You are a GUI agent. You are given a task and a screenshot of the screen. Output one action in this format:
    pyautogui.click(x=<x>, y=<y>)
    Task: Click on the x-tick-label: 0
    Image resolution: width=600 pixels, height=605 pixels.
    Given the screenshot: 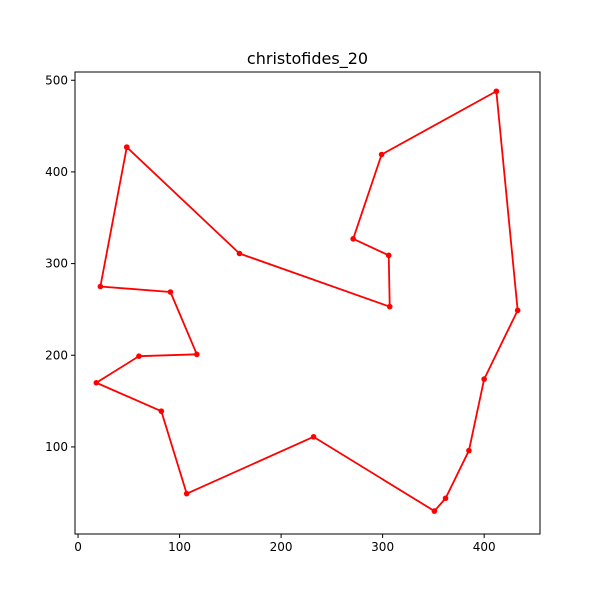 What is the action you would take?
    pyautogui.click(x=78, y=547)
    